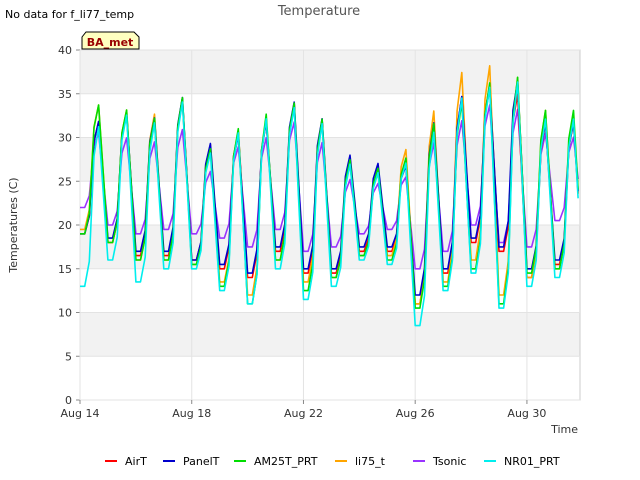 The width and height of the screenshot is (640, 480). I want to click on y-axis-label: Temperatures (C), so click(13, 225).